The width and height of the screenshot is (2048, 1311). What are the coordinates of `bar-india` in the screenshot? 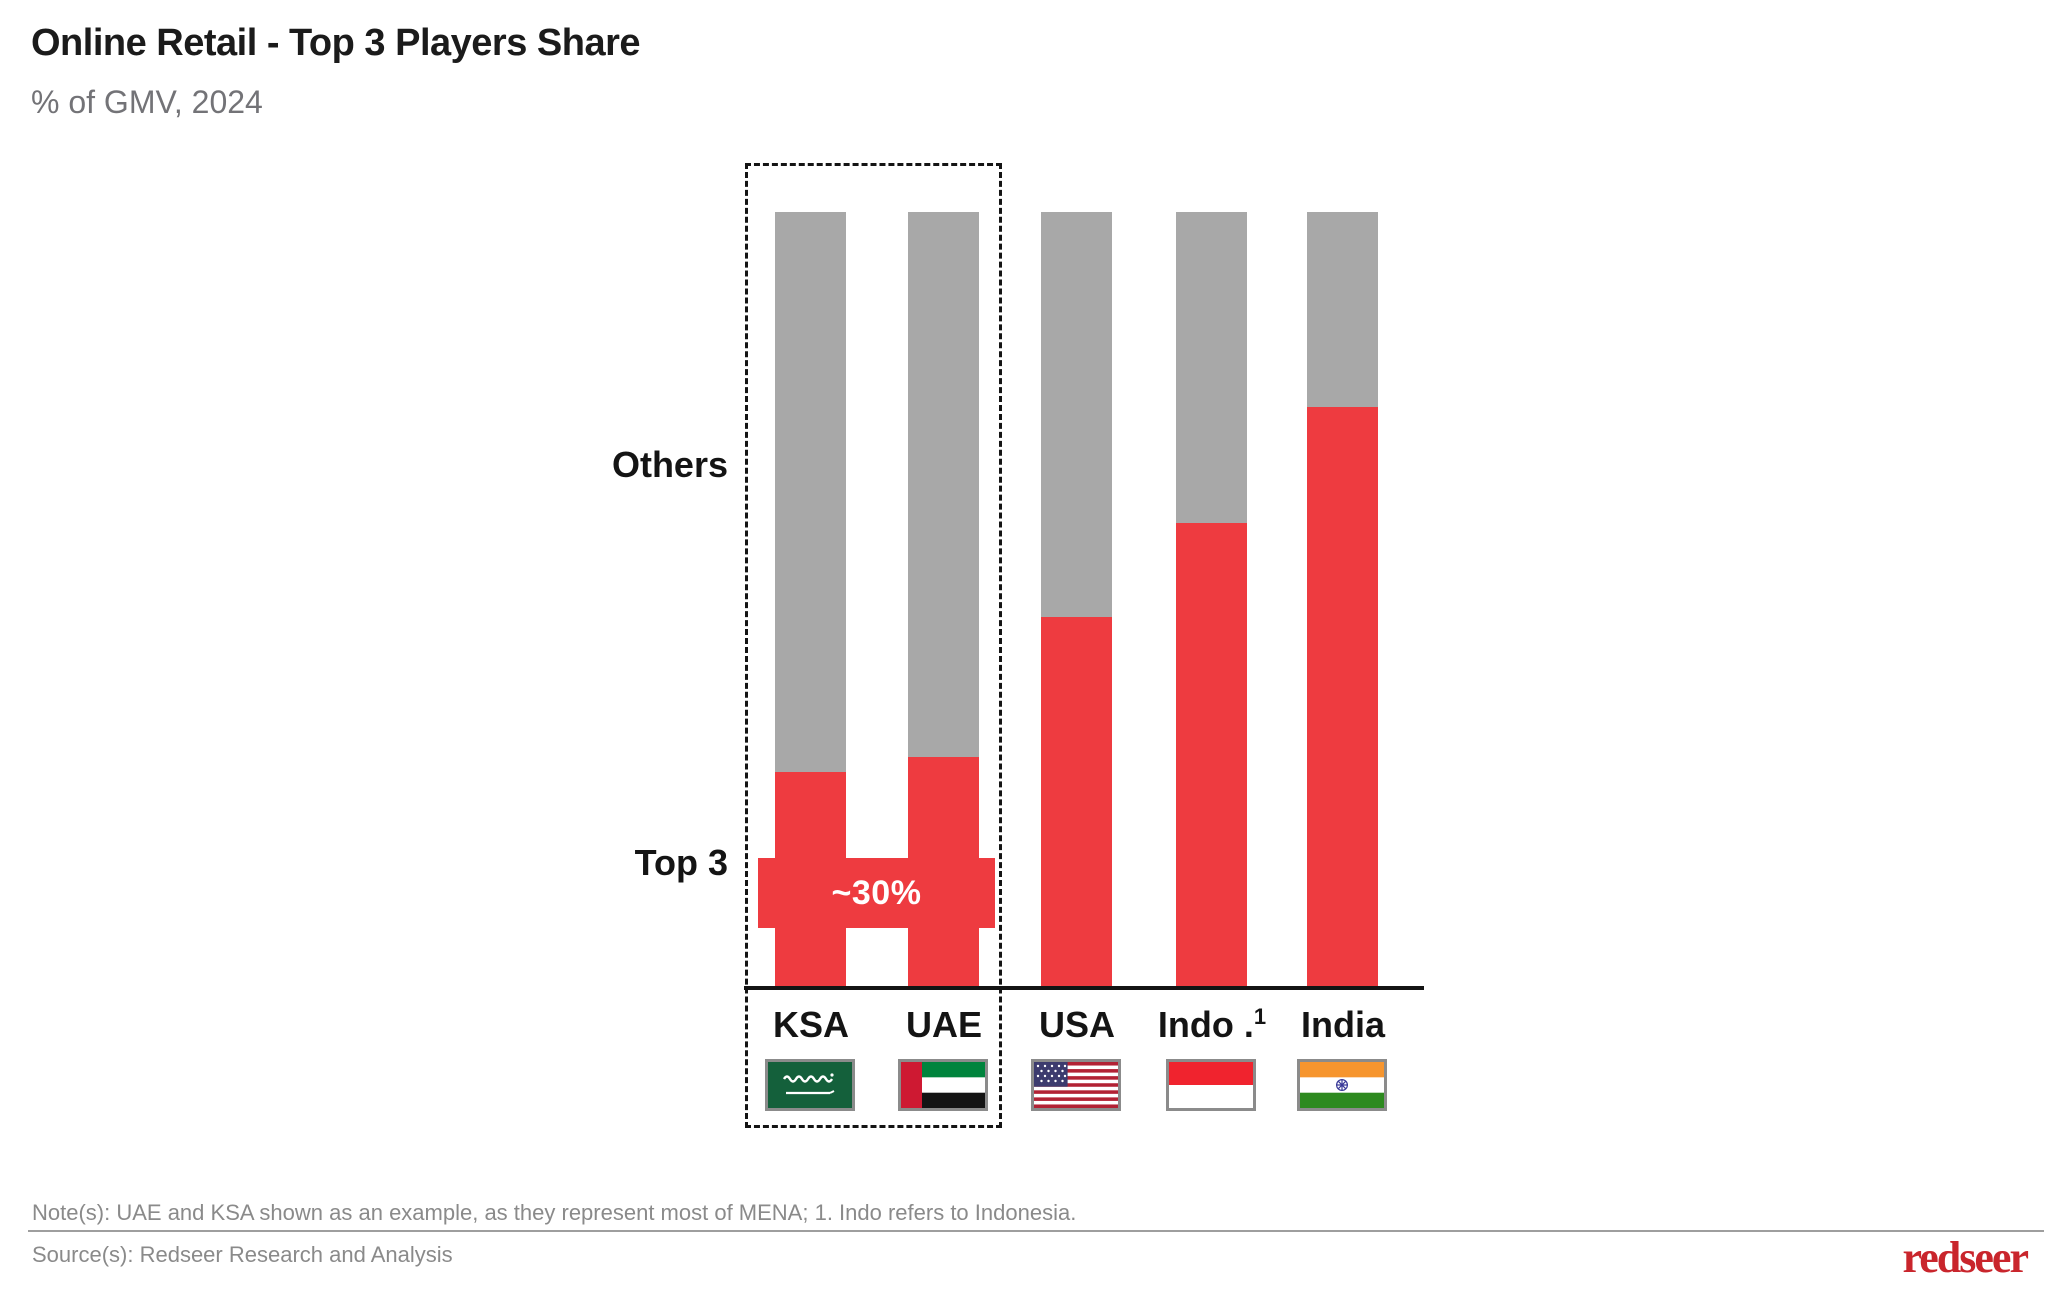 It's located at (1342, 601).